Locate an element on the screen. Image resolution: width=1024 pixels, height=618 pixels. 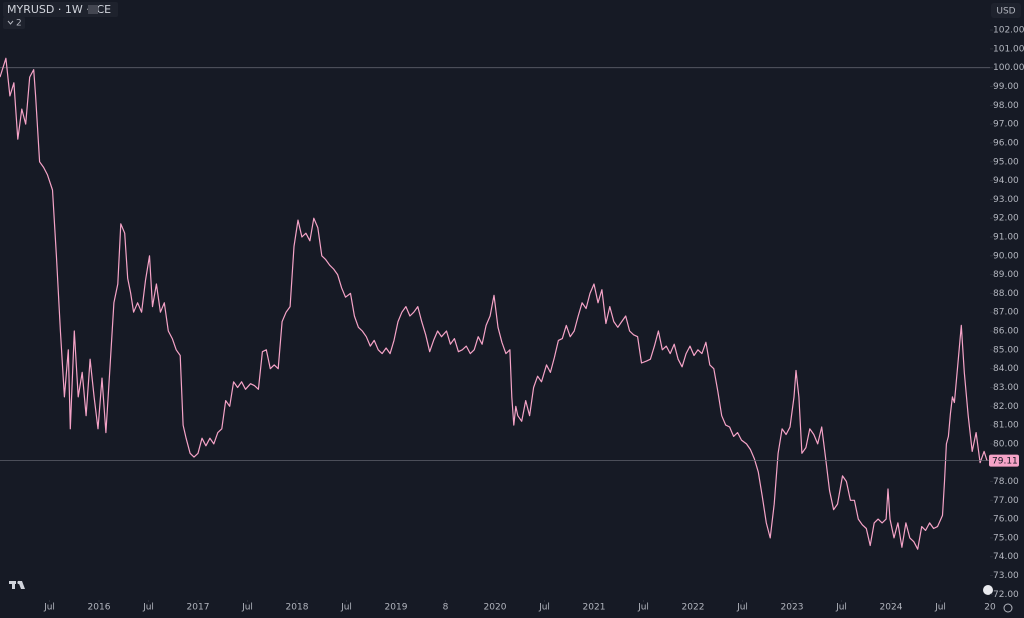
indicator-count: 2 is located at coordinates (19, 24).